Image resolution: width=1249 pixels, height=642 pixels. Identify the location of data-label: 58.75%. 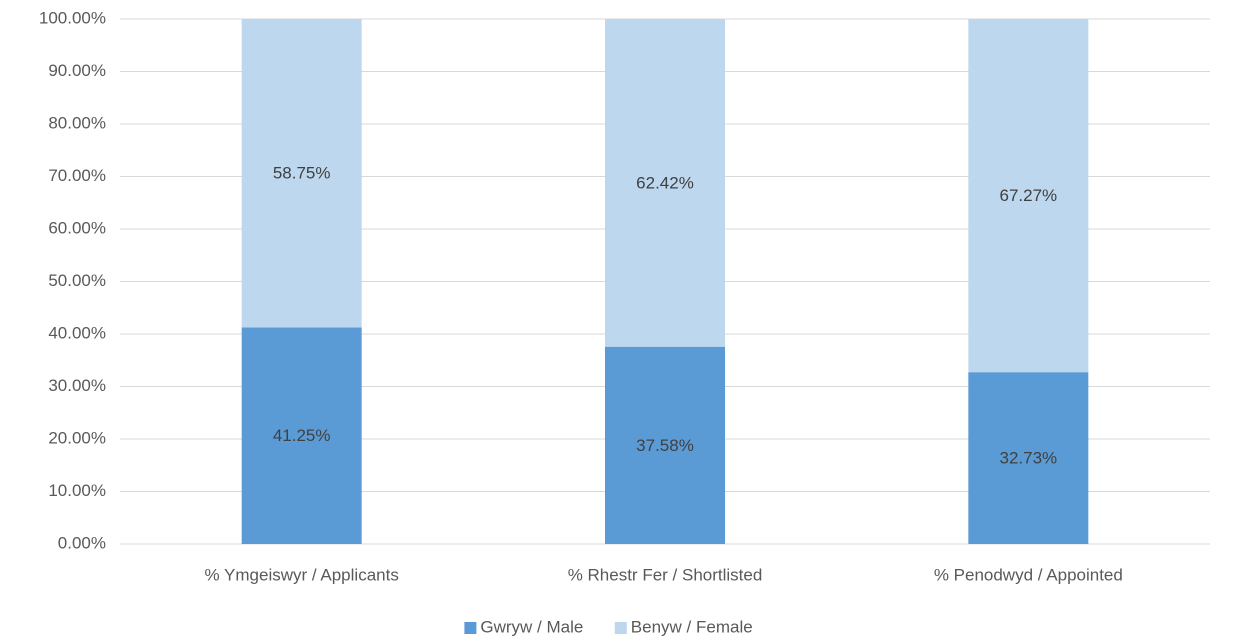
(302, 173).